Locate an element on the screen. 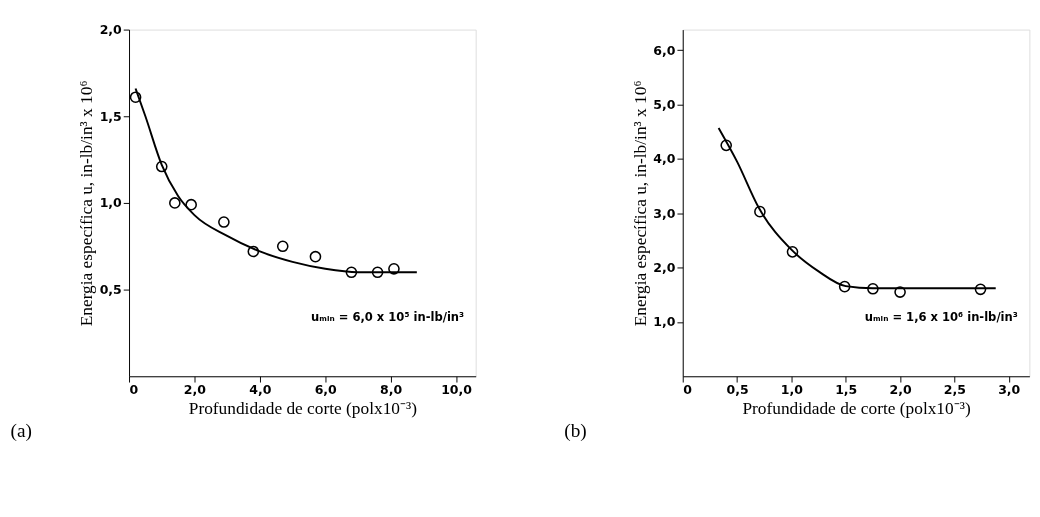  text: (b) is located at coordinates (575, 430).